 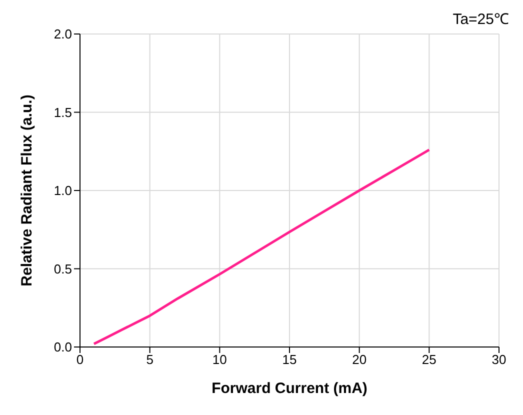 What do you see at coordinates (63, 190) in the screenshot?
I see `y-tick-label: 1.0` at bounding box center [63, 190].